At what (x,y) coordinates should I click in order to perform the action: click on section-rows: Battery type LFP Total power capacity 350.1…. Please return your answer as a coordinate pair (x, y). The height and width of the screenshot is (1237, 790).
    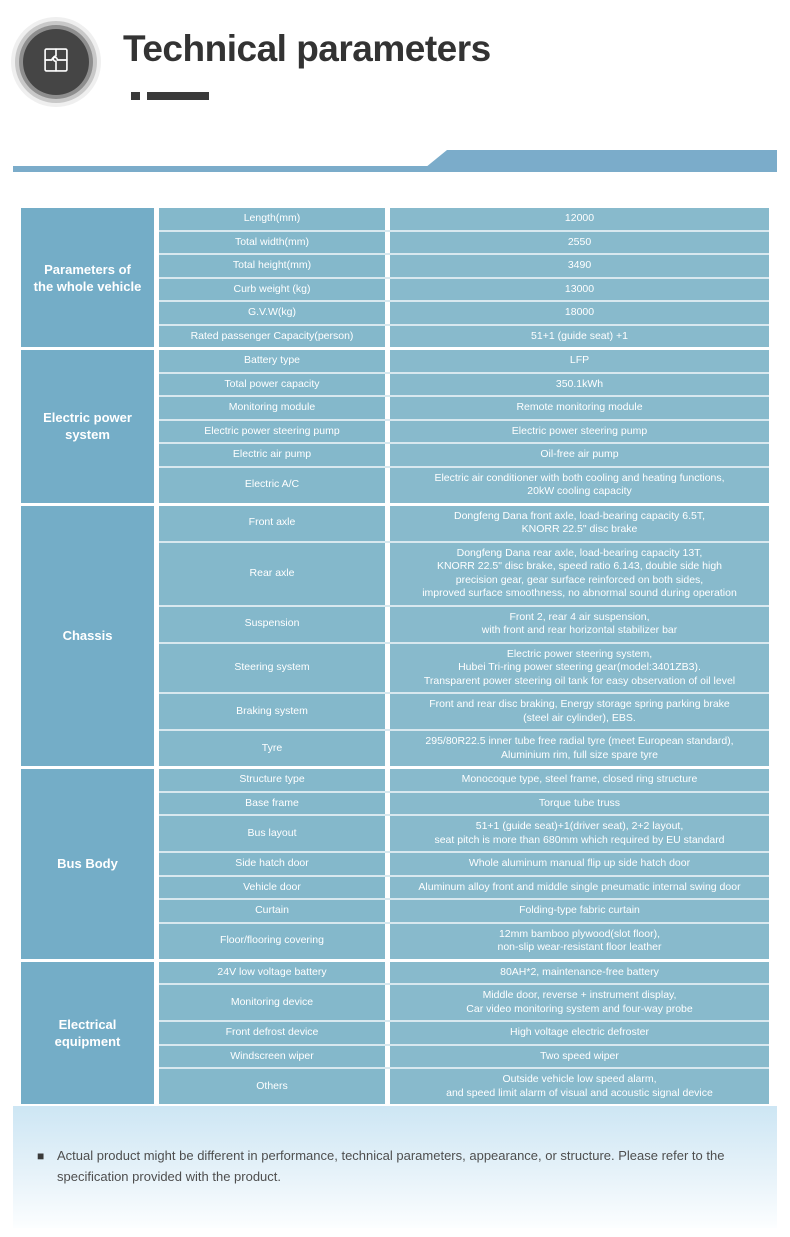
    Looking at the image, I should click on (464, 426).